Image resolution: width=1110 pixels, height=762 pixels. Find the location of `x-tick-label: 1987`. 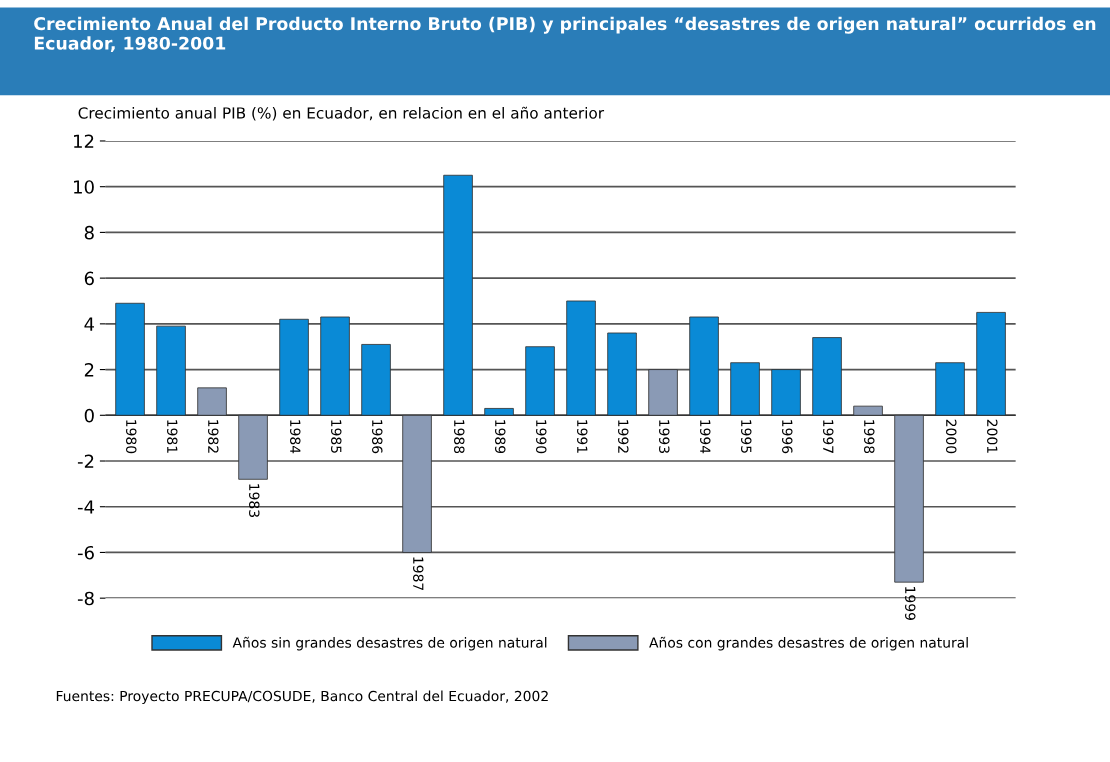

x-tick-label: 1987 is located at coordinates (418, 574).